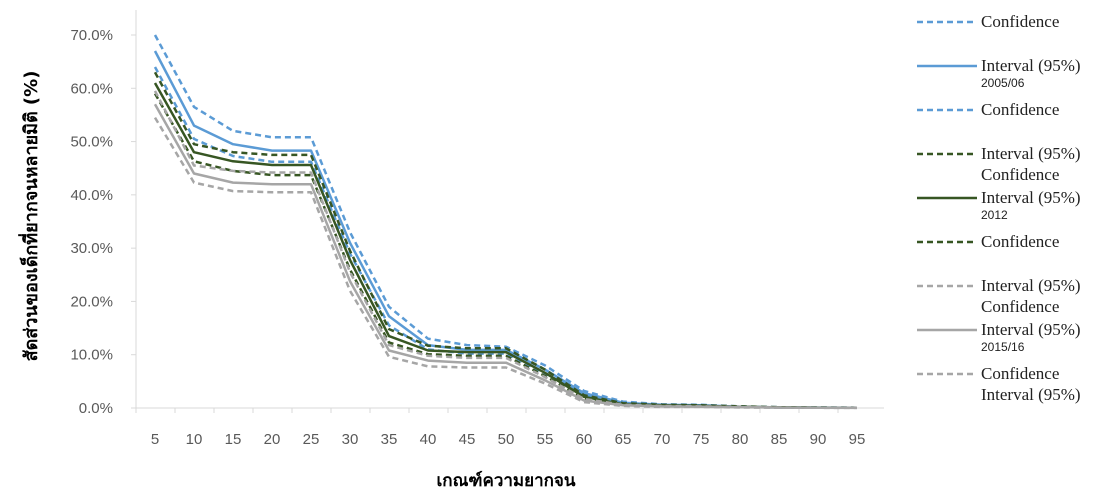 Image resolution: width=1113 pixels, height=501 pixels. Describe the element at coordinates (194, 439) in the screenshot. I see `x-tick-label: 10` at that location.